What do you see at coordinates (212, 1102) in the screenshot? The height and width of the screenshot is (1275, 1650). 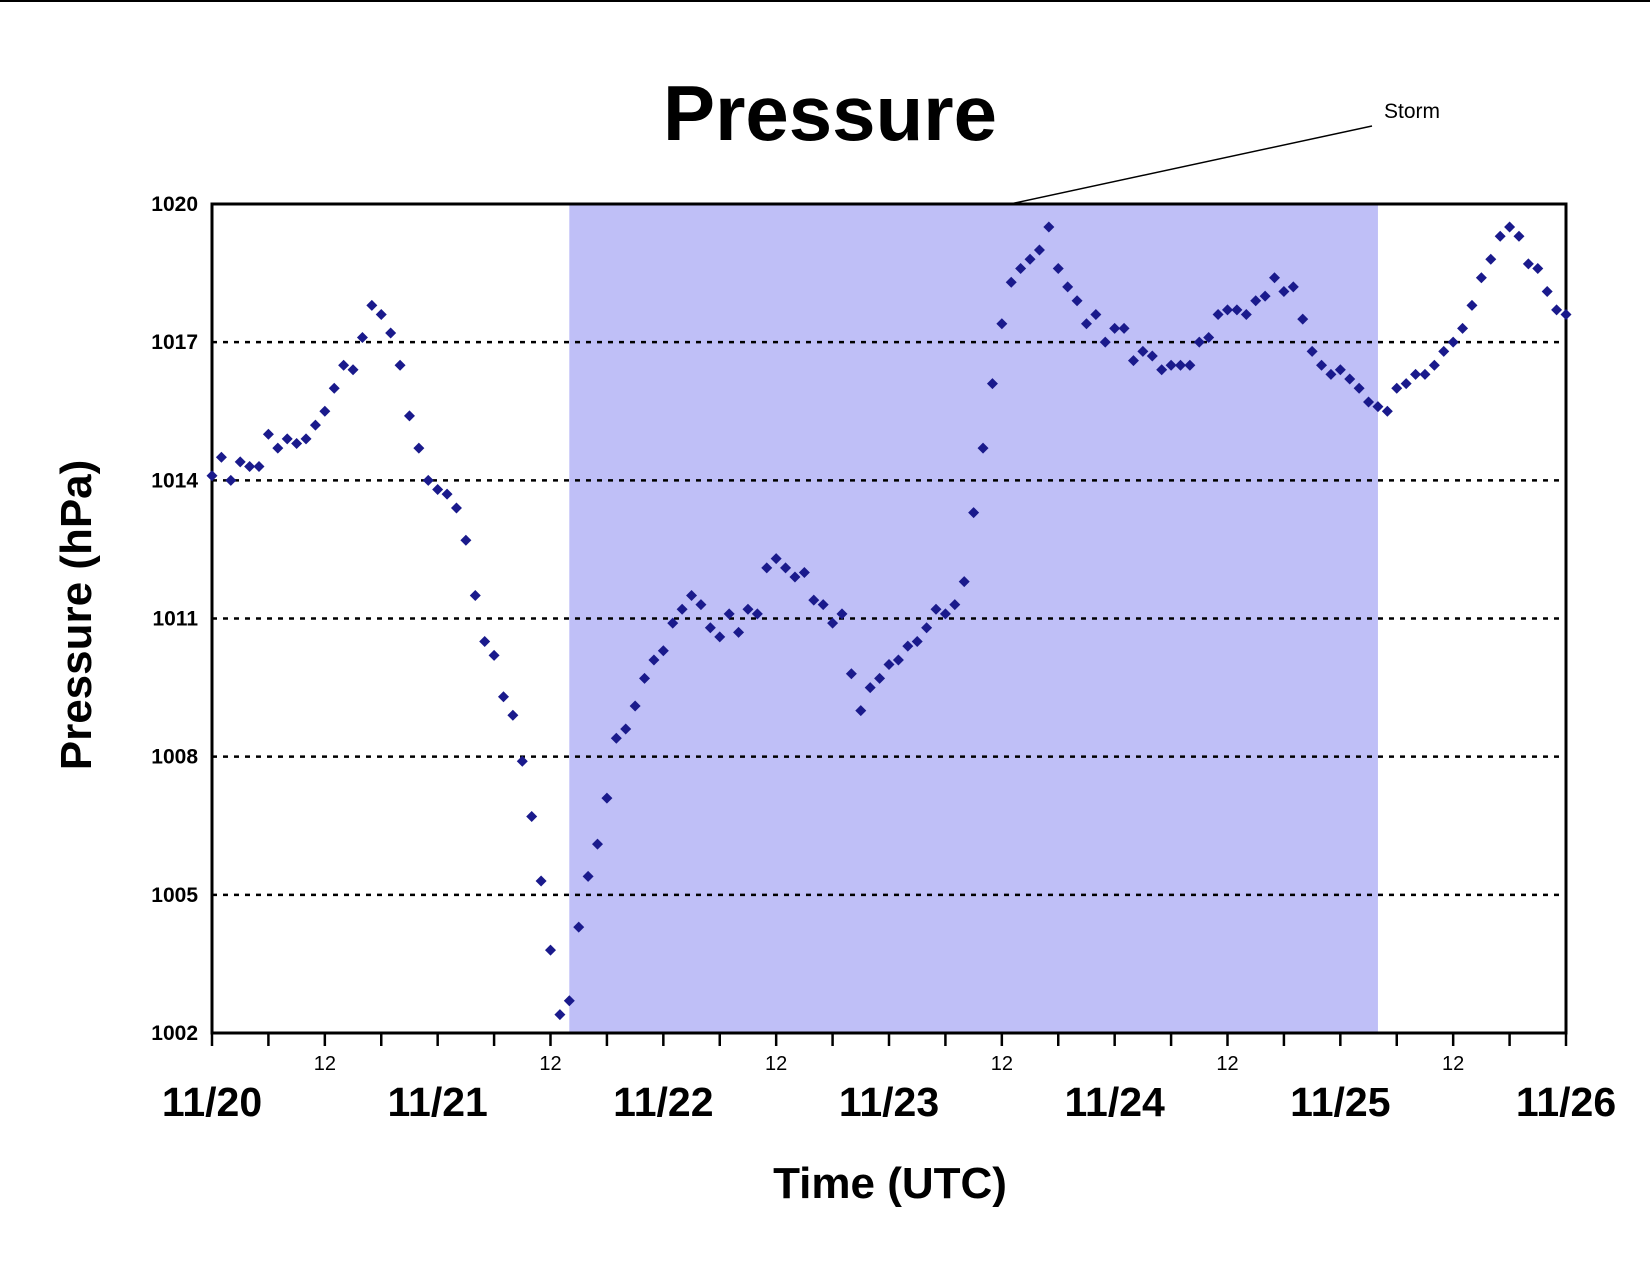 I see `x-date-label: 11/20` at bounding box center [212, 1102].